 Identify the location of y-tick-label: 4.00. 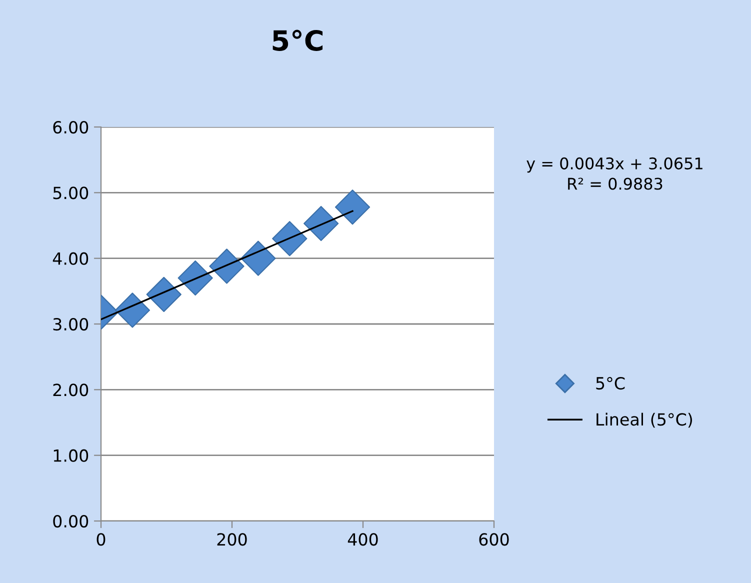
(70, 258).